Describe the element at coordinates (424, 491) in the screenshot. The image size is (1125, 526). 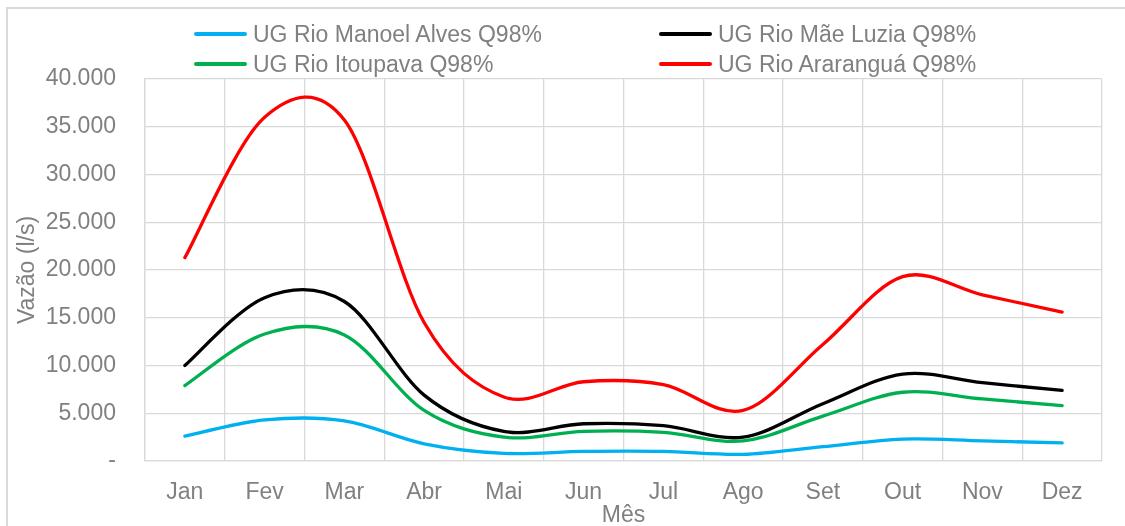
I see `x-tick-label: Abr` at that location.